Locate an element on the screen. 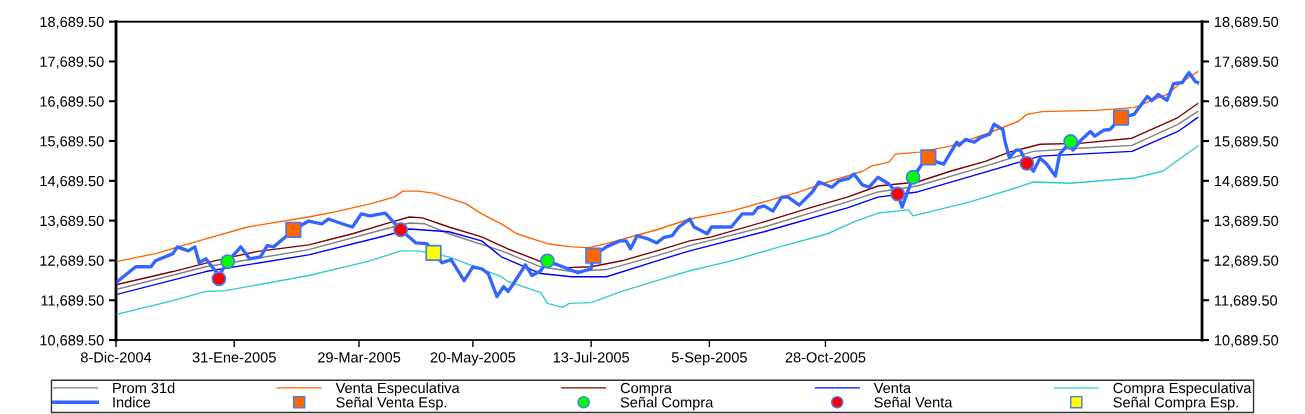  x-tick-label: 29-Mar-2005 is located at coordinates (359, 357).